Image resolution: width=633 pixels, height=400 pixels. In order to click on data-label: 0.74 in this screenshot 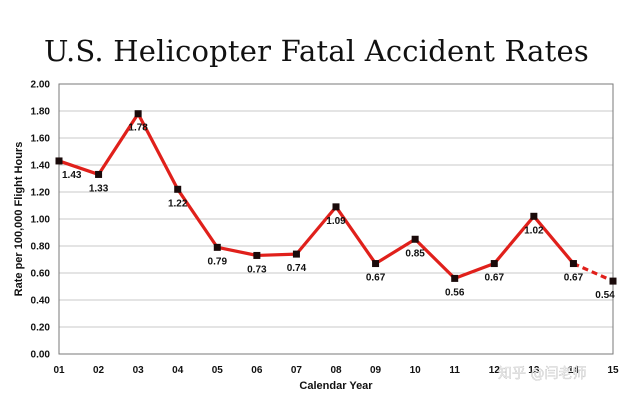, I will do `click(297, 268)`.